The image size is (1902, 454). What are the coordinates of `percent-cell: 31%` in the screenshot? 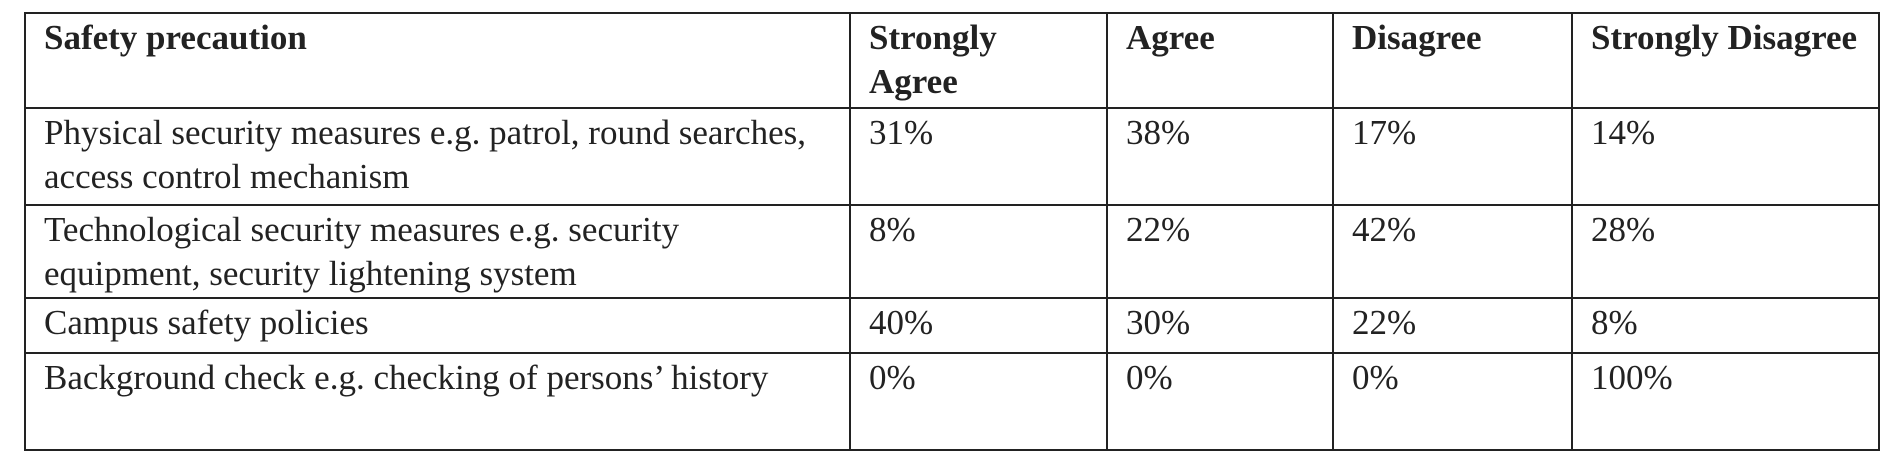 It's located at (978, 156).